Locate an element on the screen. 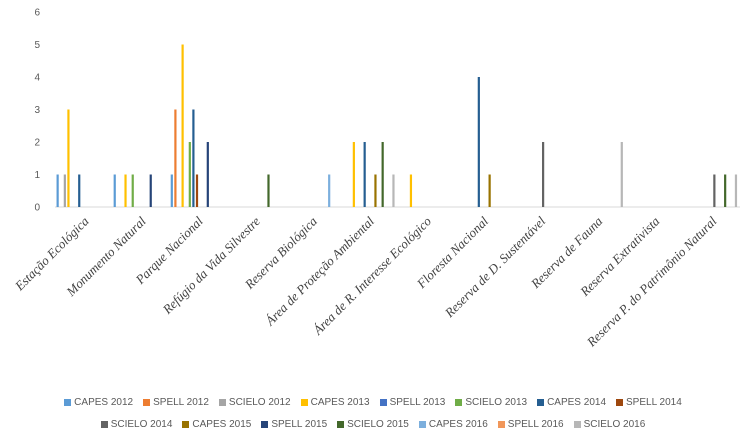 The image size is (746, 442). legend-label: CAPES 2014 is located at coordinates (577, 402).